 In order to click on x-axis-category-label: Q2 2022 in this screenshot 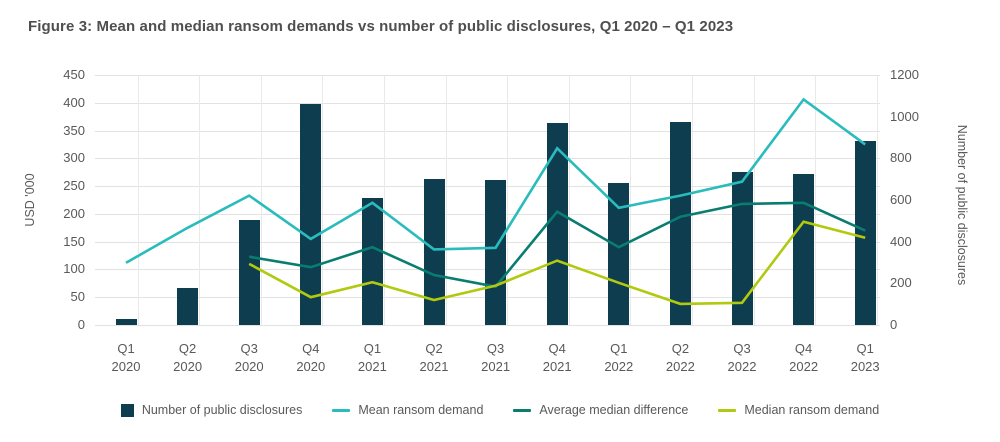, I will do `click(680, 357)`.